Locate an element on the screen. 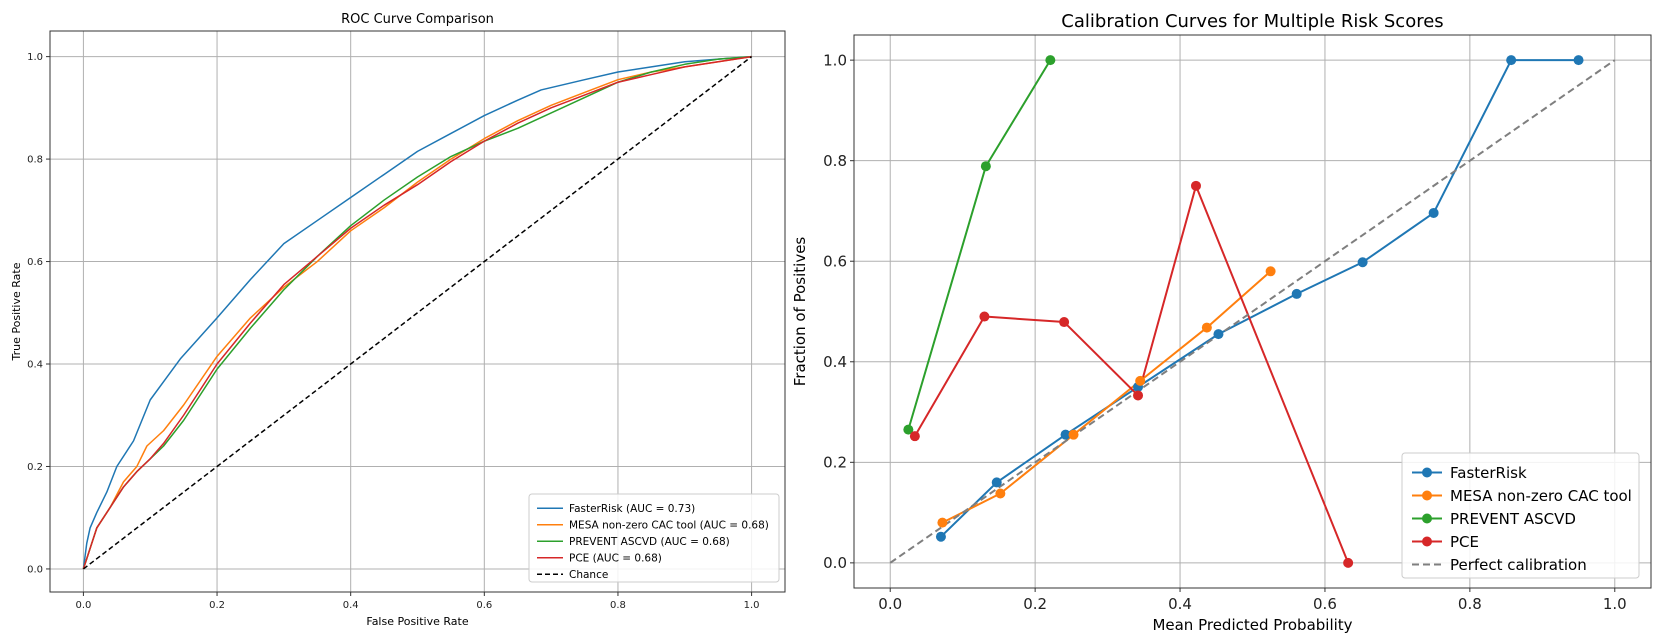 The height and width of the screenshot is (644, 1659). chart-title: ROC Curve Comparison is located at coordinates (417, 19).